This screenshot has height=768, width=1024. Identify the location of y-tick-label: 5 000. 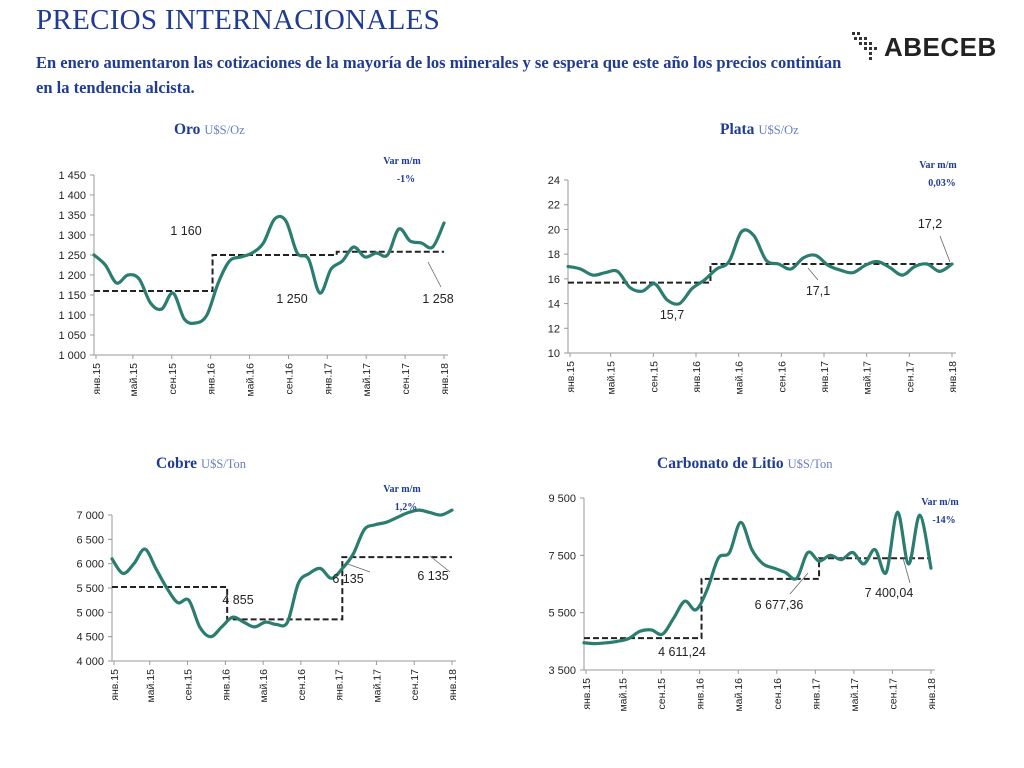
(90, 613).